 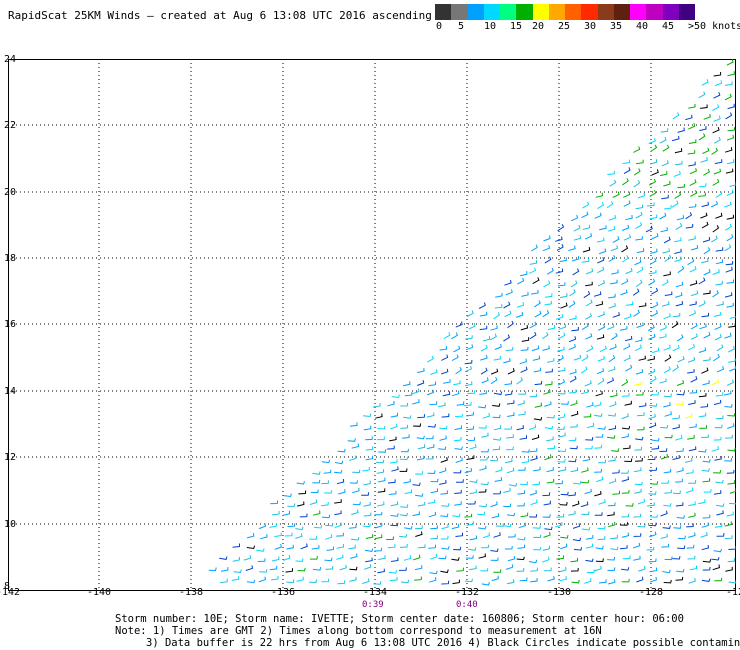 I want to click on y-tick-label: 12, so click(x=10, y=457).